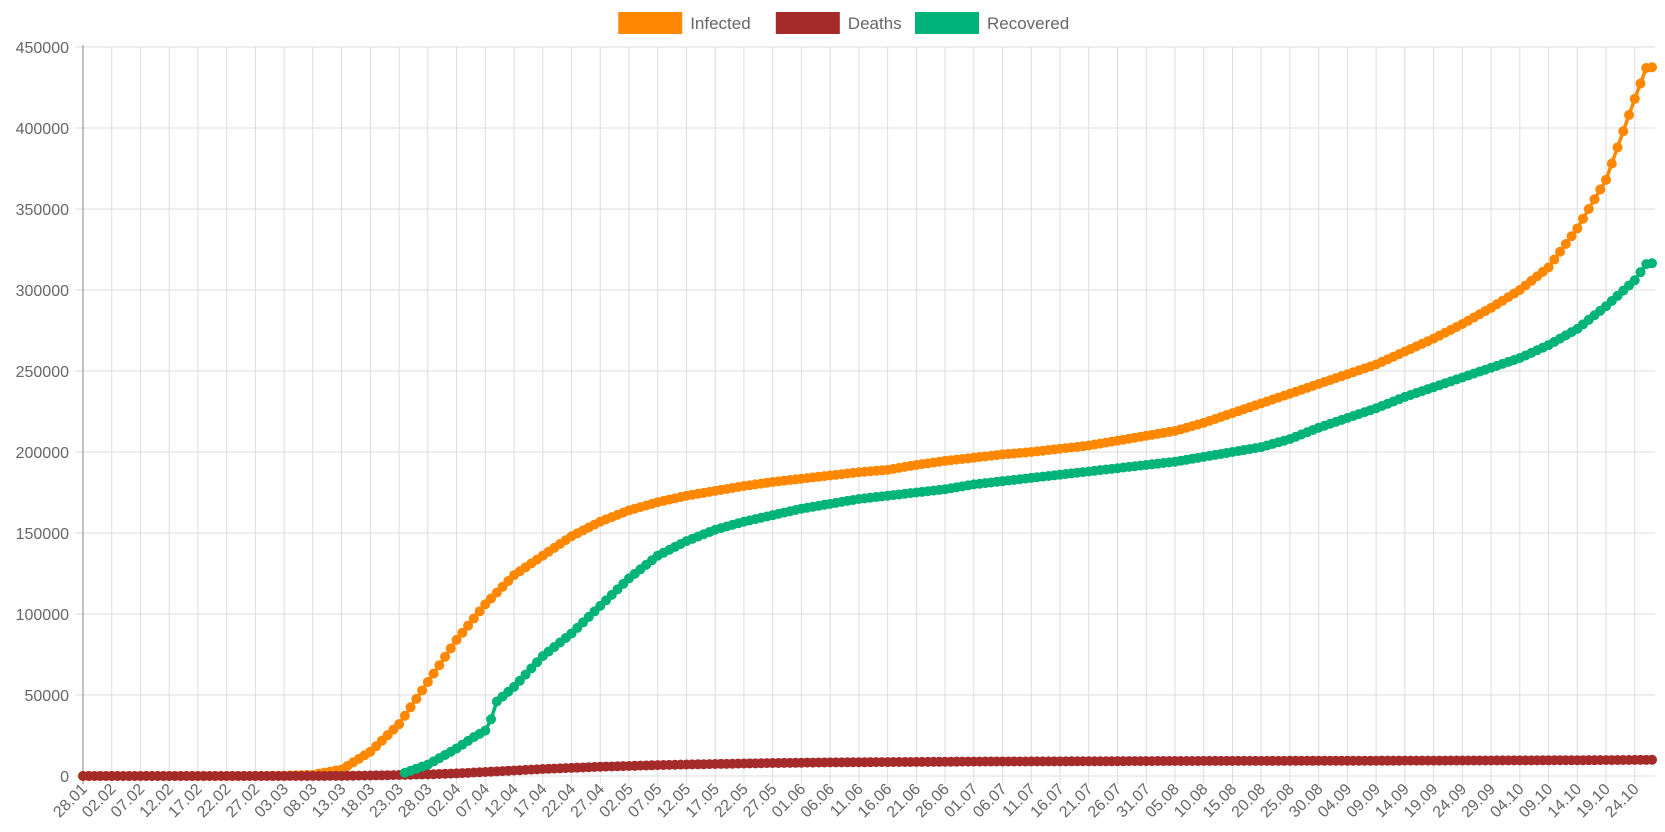 The height and width of the screenshot is (832, 1665). Describe the element at coordinates (1652, 759) in the screenshot. I see `data-point-deaths` at that location.